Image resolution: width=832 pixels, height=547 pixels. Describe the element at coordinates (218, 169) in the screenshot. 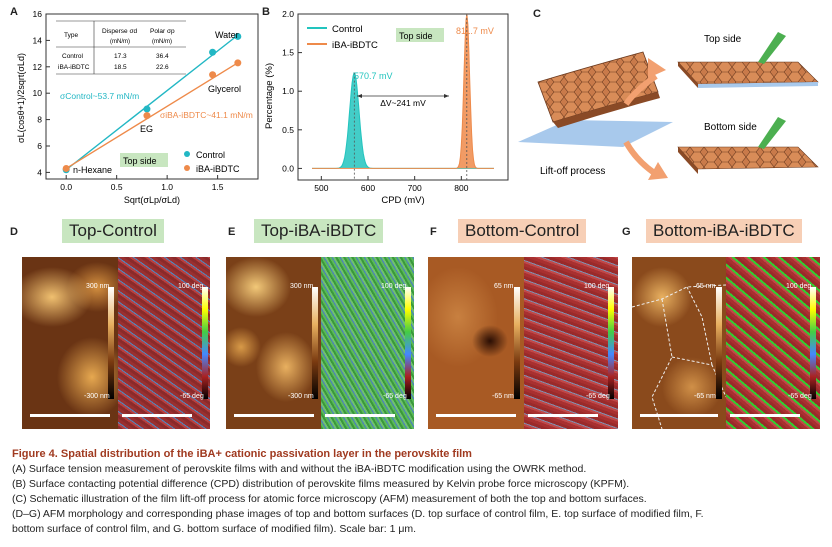

I see `legend-ibdtc-a: iBA-iBDTC` at that location.